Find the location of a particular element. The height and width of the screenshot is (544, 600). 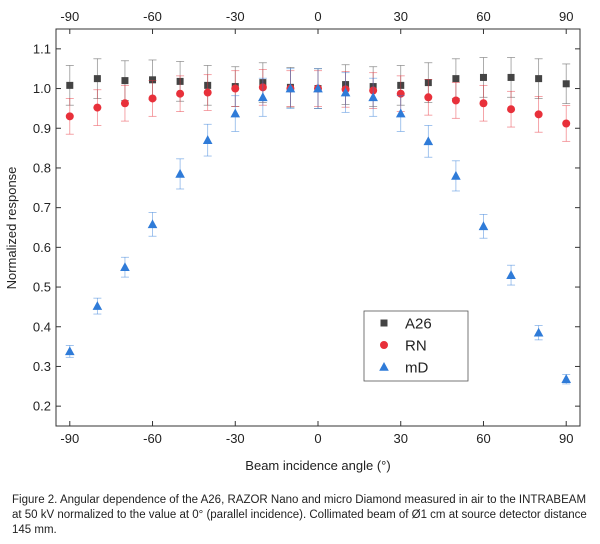

legend-label: RN is located at coordinates (416, 346).